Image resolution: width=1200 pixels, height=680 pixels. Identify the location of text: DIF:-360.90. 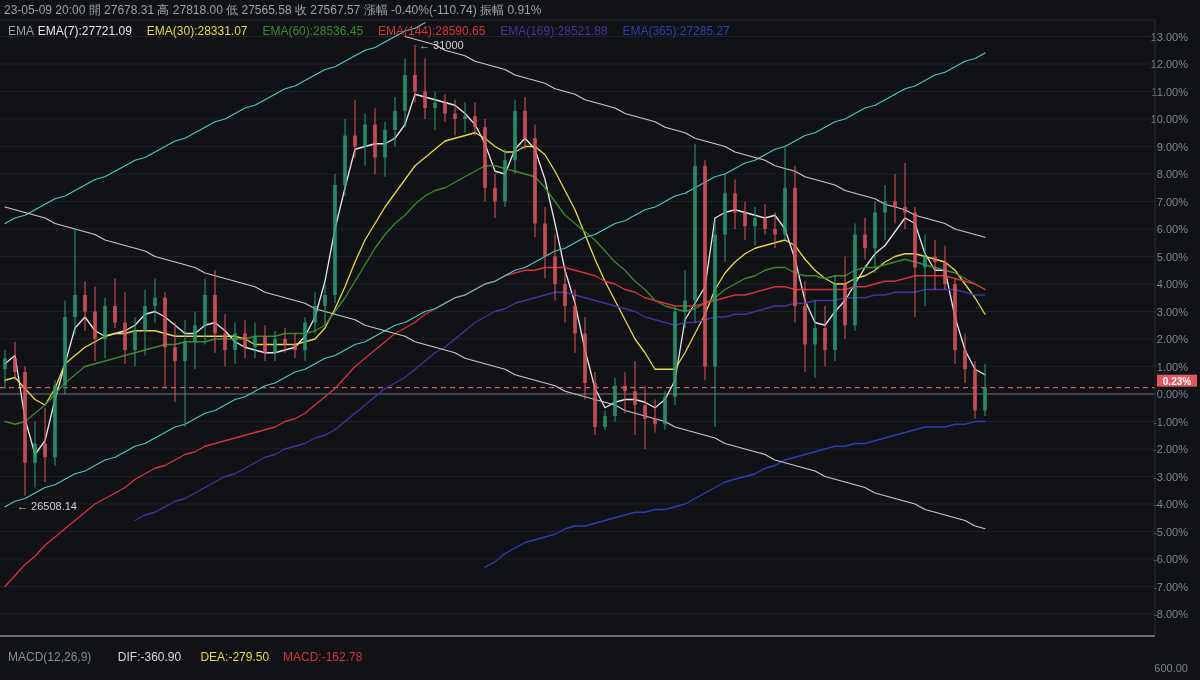
(149, 657).